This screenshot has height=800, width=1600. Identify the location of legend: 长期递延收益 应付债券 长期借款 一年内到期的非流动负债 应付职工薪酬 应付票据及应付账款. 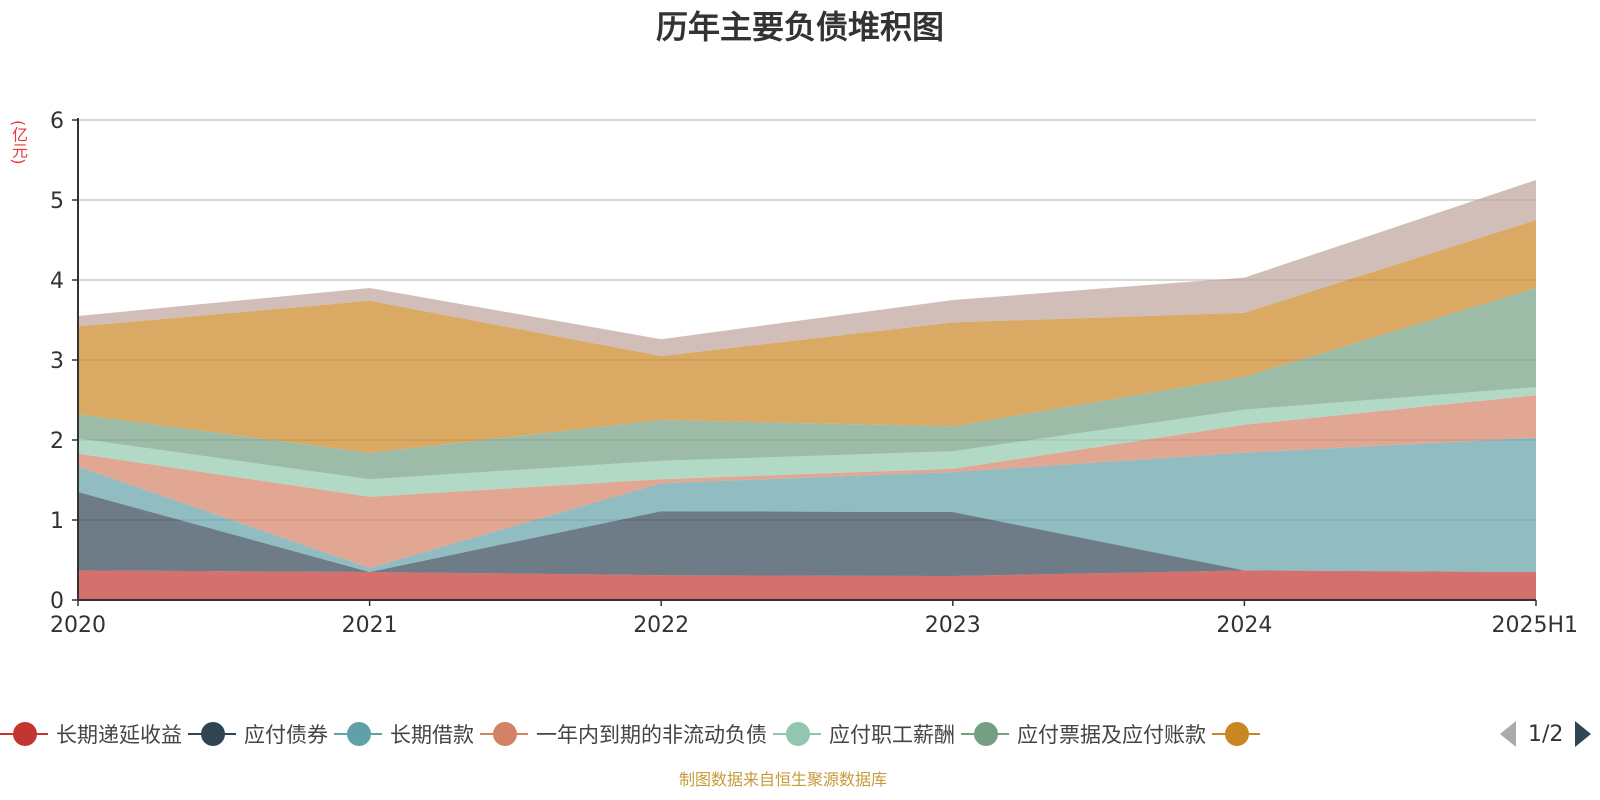
(800, 734).